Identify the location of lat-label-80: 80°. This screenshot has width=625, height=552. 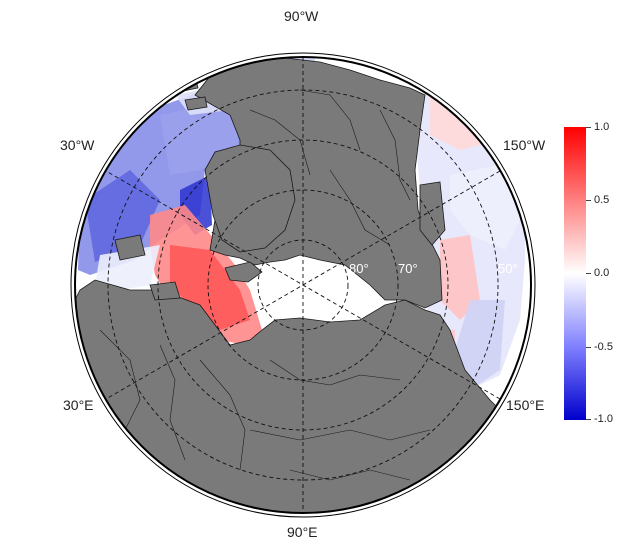
(359, 268).